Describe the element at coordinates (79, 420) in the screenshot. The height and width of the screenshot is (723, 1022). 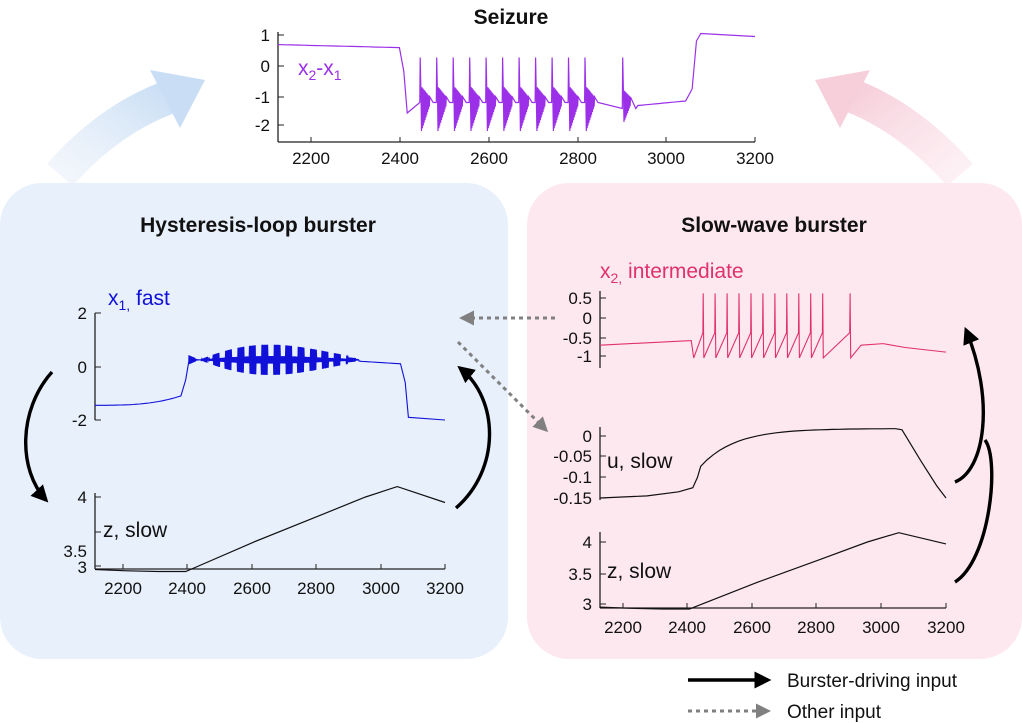
I see `fast-ytick: -2` at that location.